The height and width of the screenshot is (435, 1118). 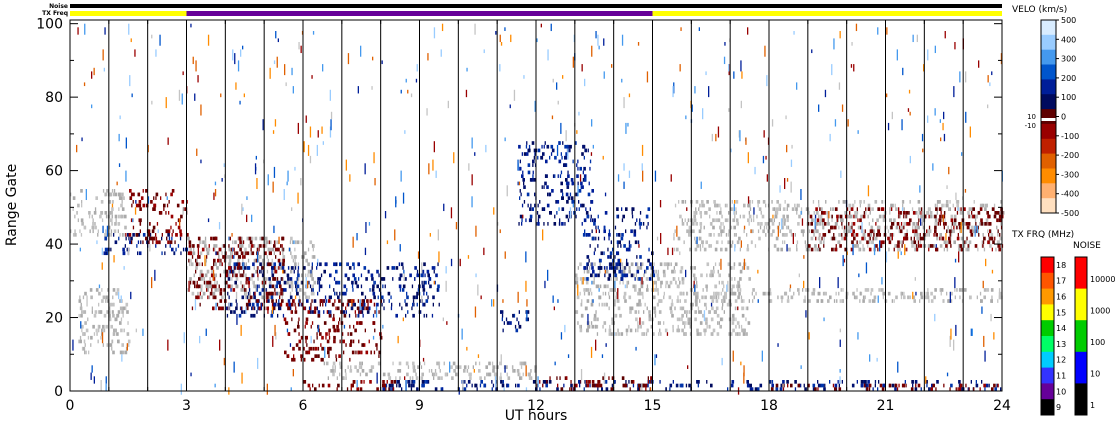 What do you see at coordinates (536, 416) in the screenshot?
I see `x-axis-label: UT hours` at bounding box center [536, 416].